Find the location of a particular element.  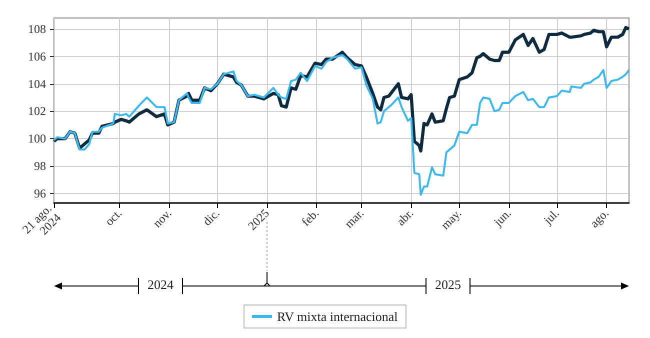

x-tick-label: dic. is located at coordinates (211, 217).